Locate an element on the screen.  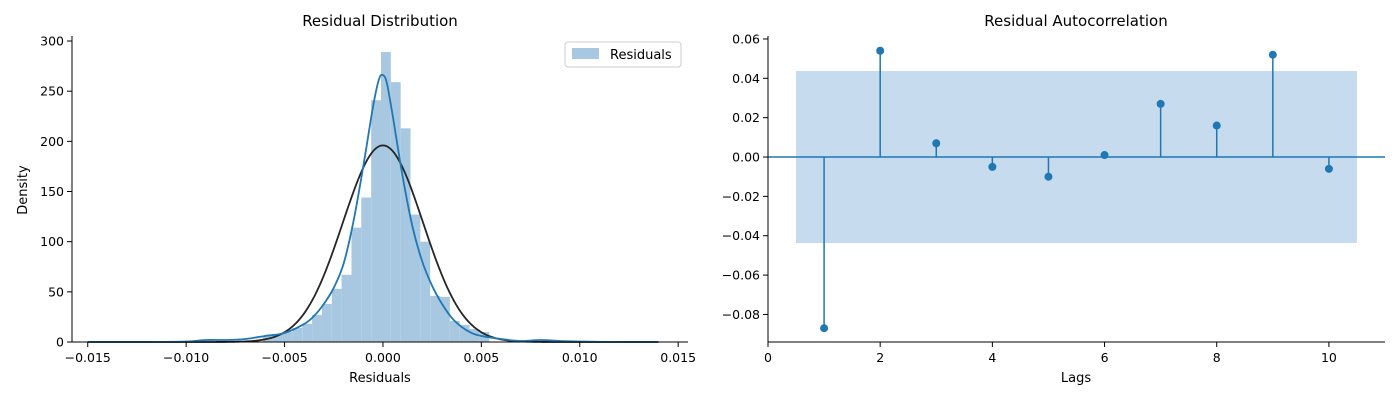
legend: Residuals is located at coordinates (623, 54).